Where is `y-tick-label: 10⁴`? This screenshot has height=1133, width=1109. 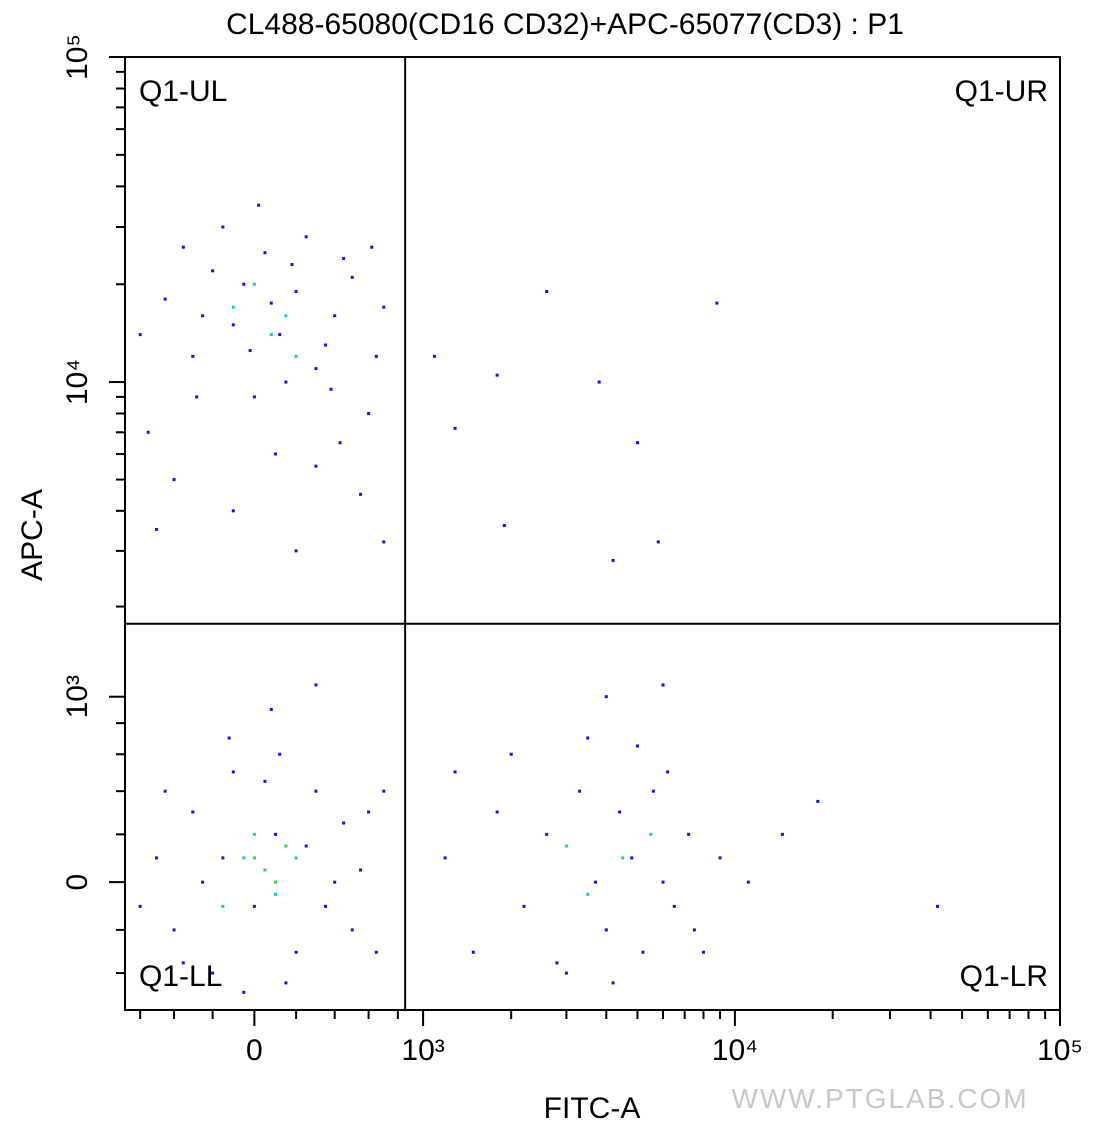 y-tick-label: 10⁴ is located at coordinates (77, 382).